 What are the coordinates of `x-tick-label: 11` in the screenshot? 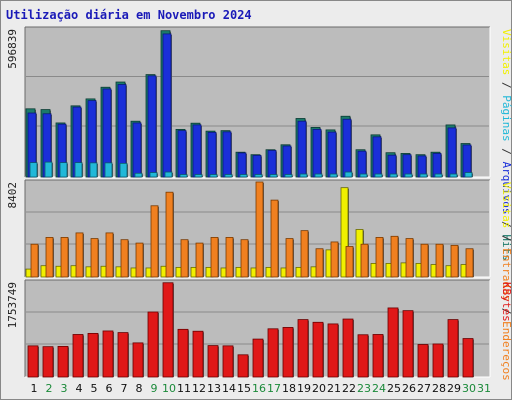 It's located at (184, 388).